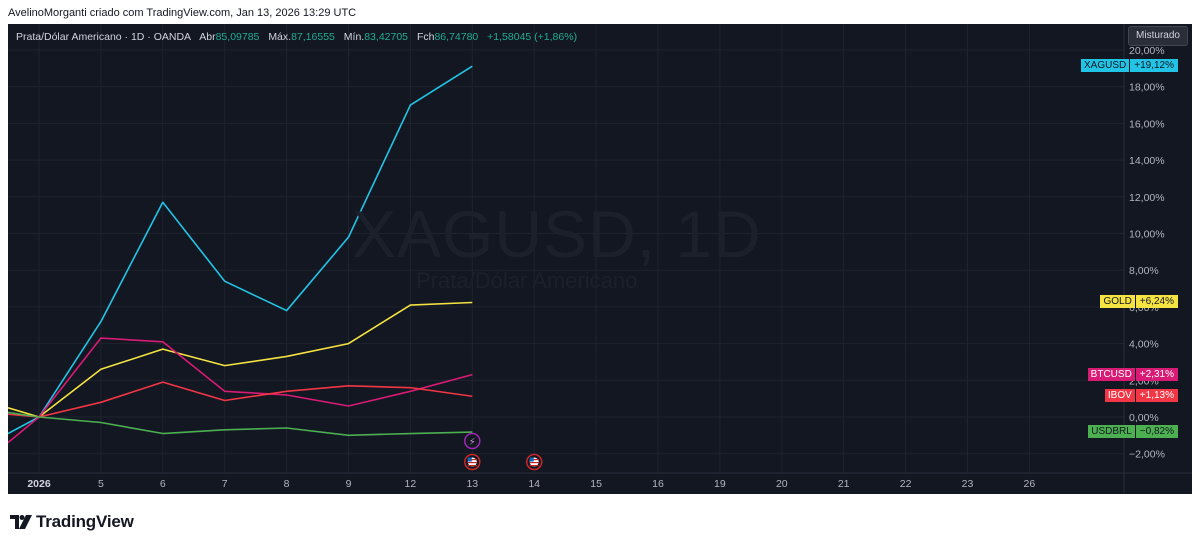 The height and width of the screenshot is (546, 1200). I want to click on legend-open-value: 85,09785, so click(237, 37).